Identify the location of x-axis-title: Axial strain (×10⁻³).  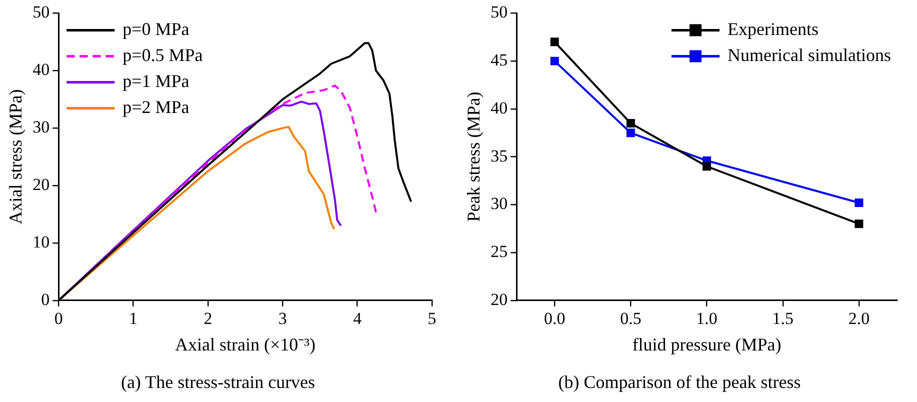
(245, 344).